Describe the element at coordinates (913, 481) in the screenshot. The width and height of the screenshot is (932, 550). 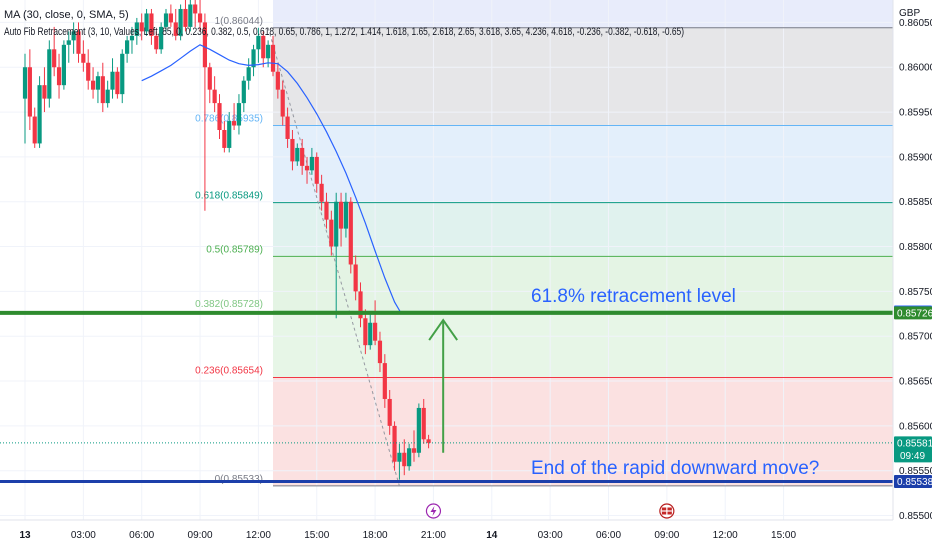
I see `badge-low: 0.85538` at that location.